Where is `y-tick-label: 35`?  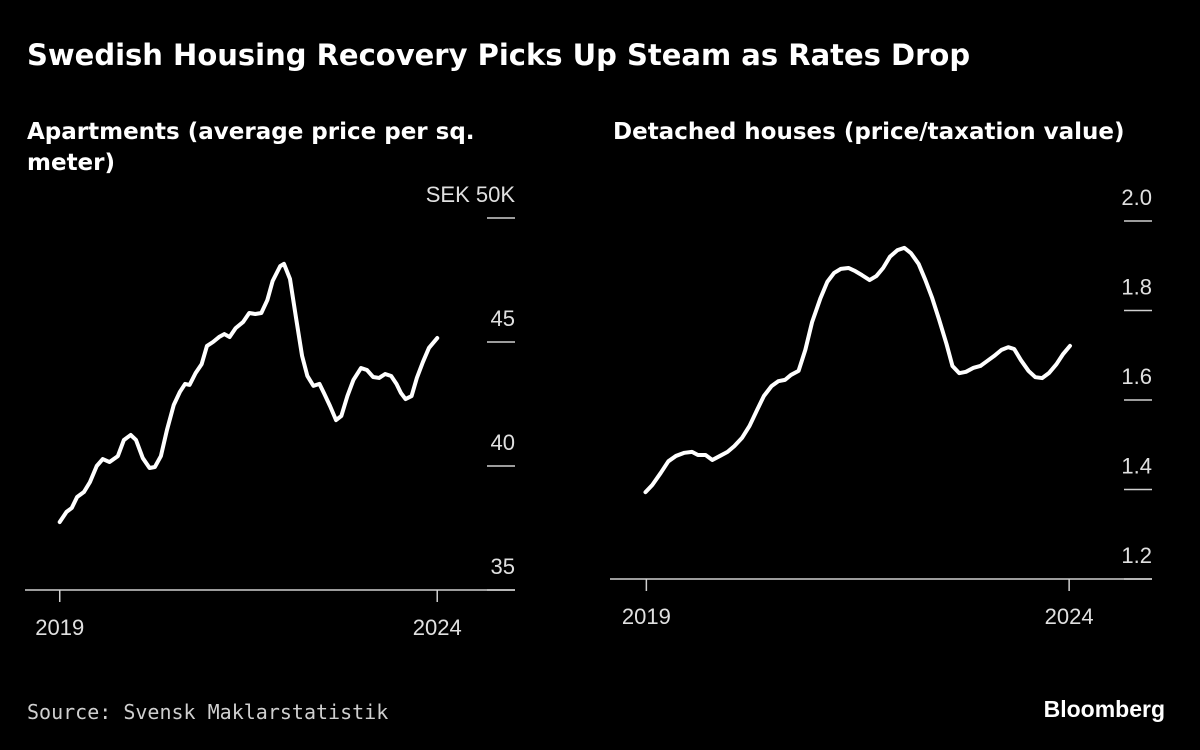 y-tick-label: 35 is located at coordinates (503, 566).